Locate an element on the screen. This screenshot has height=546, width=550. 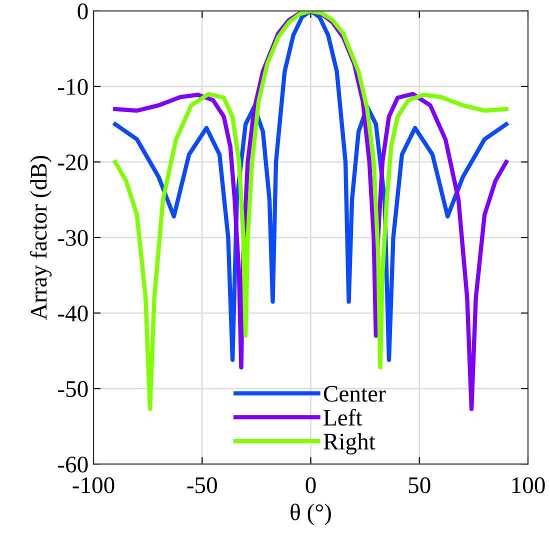
x-tick-label: -50 is located at coordinates (202, 485).